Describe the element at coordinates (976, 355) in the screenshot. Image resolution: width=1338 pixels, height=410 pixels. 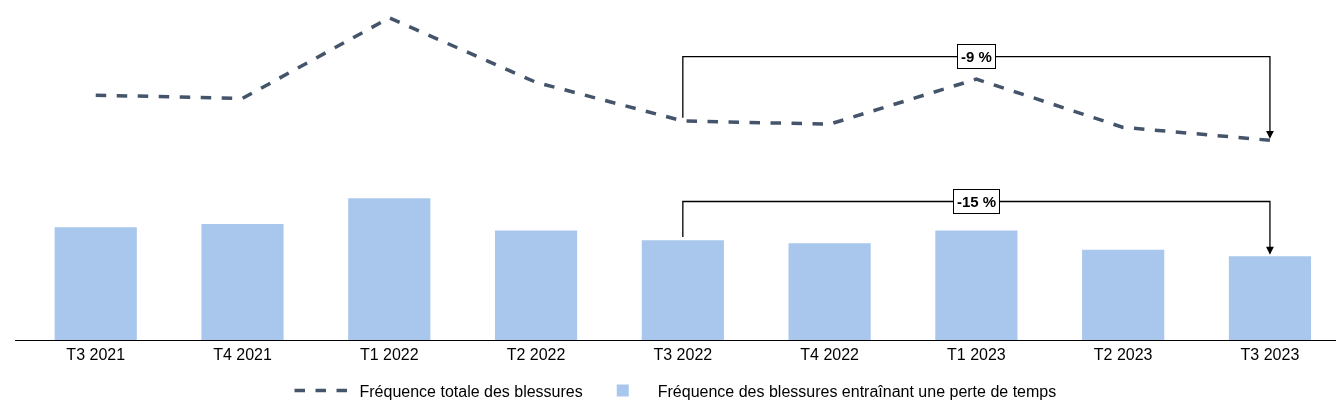
I see `x-tick-label: T1 2023` at that location.